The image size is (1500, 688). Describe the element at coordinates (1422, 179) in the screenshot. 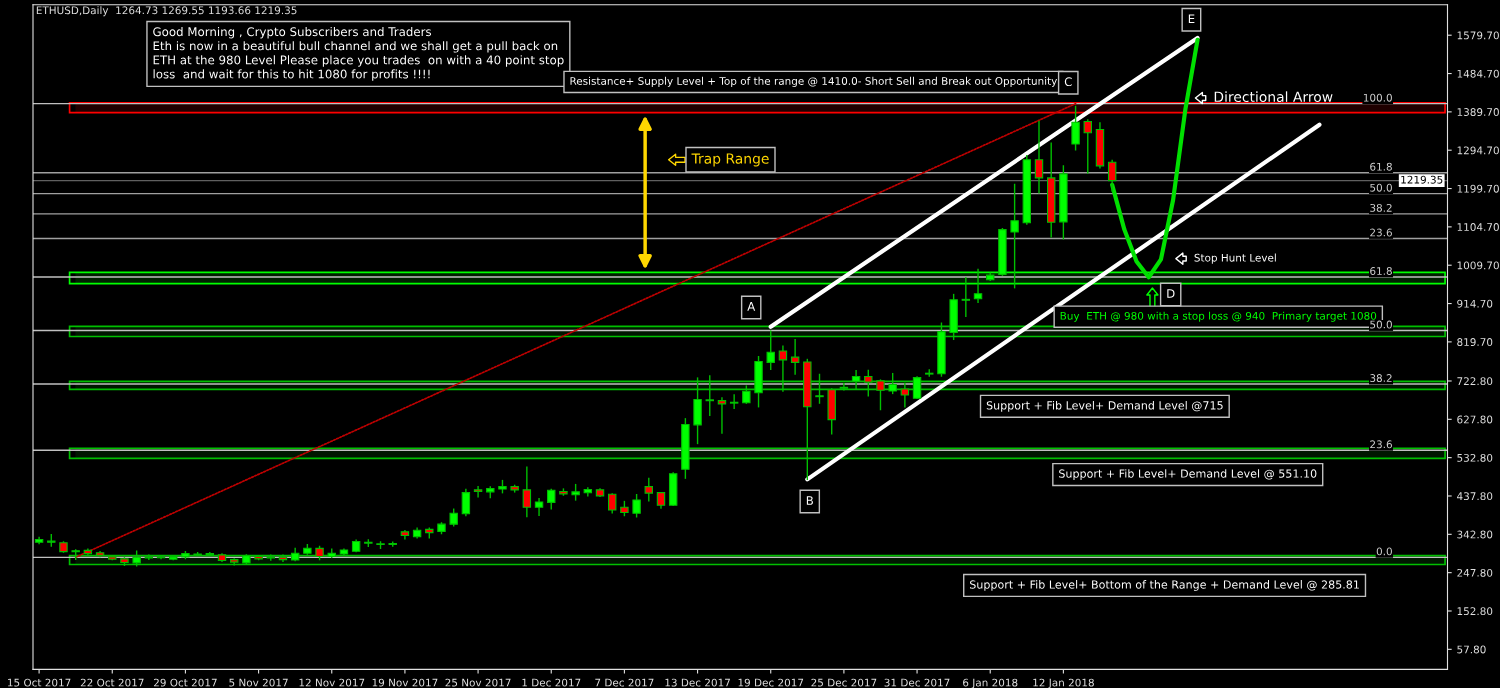

I see `ref-line-label: 1219.35` at that location.